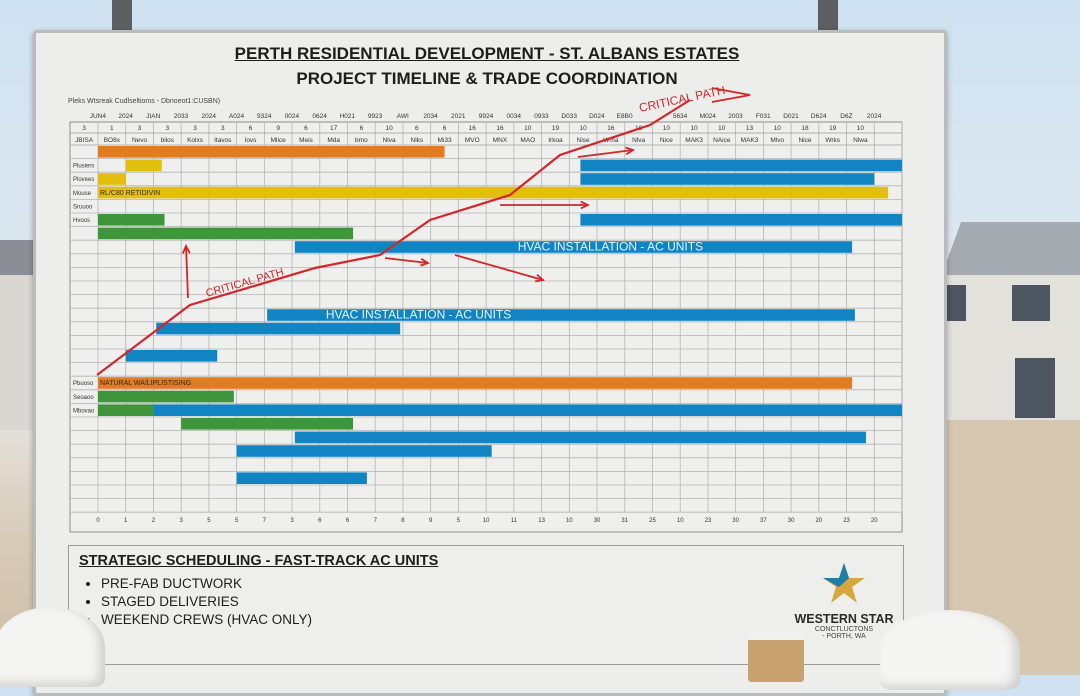 This screenshot has height=696, width=1080. Describe the element at coordinates (625, 116) in the screenshot. I see `header-year-label: E8B0` at that location.